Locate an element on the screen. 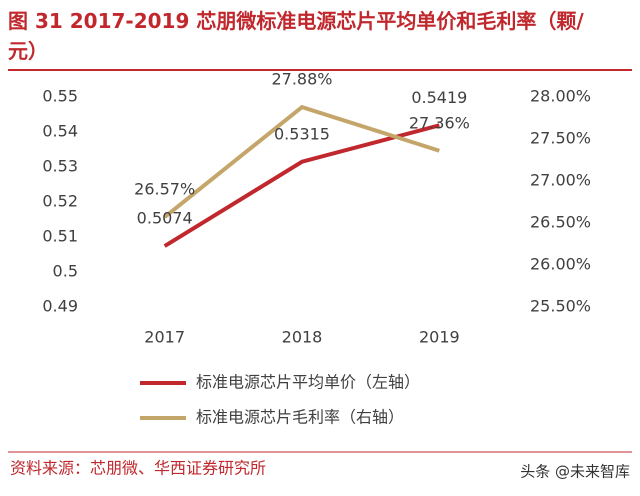  x-tick-label: 2018 is located at coordinates (302, 337).